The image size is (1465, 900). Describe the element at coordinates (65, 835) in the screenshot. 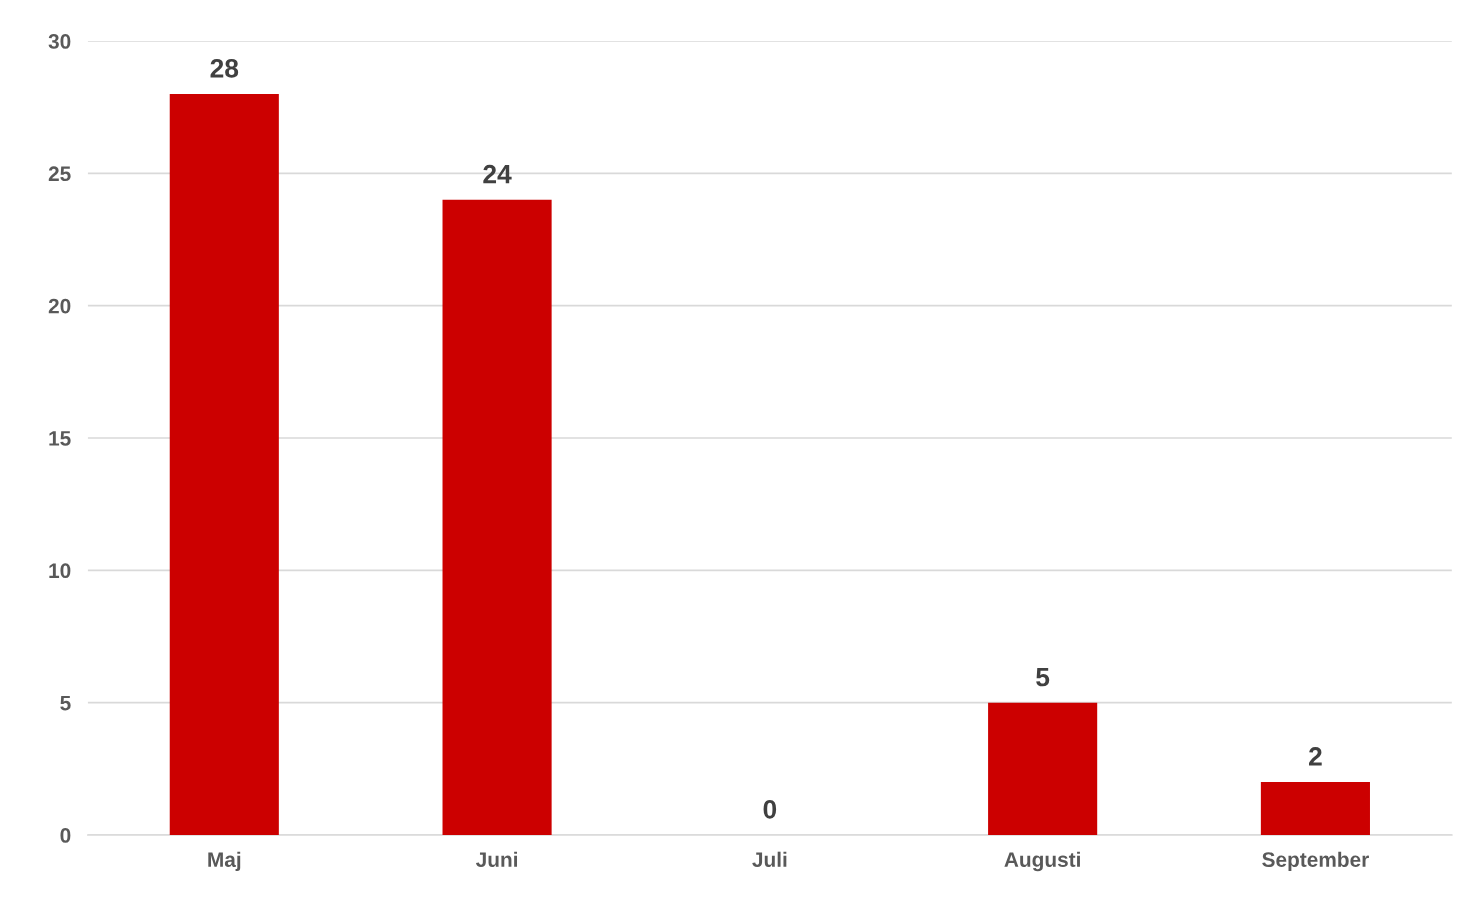

I see `y-tick-label: 0` at that location.